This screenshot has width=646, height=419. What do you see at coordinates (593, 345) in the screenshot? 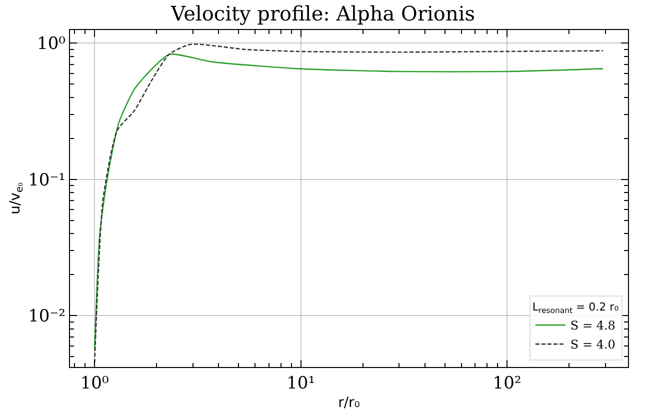
I see `legend-label: S = 4.0` at bounding box center [593, 345].